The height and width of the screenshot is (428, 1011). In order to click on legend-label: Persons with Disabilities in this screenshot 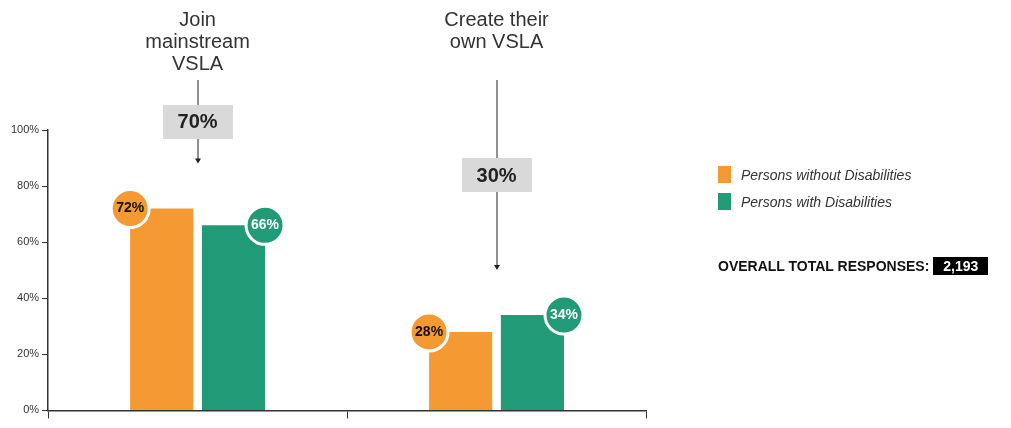, I will do `click(816, 201)`.